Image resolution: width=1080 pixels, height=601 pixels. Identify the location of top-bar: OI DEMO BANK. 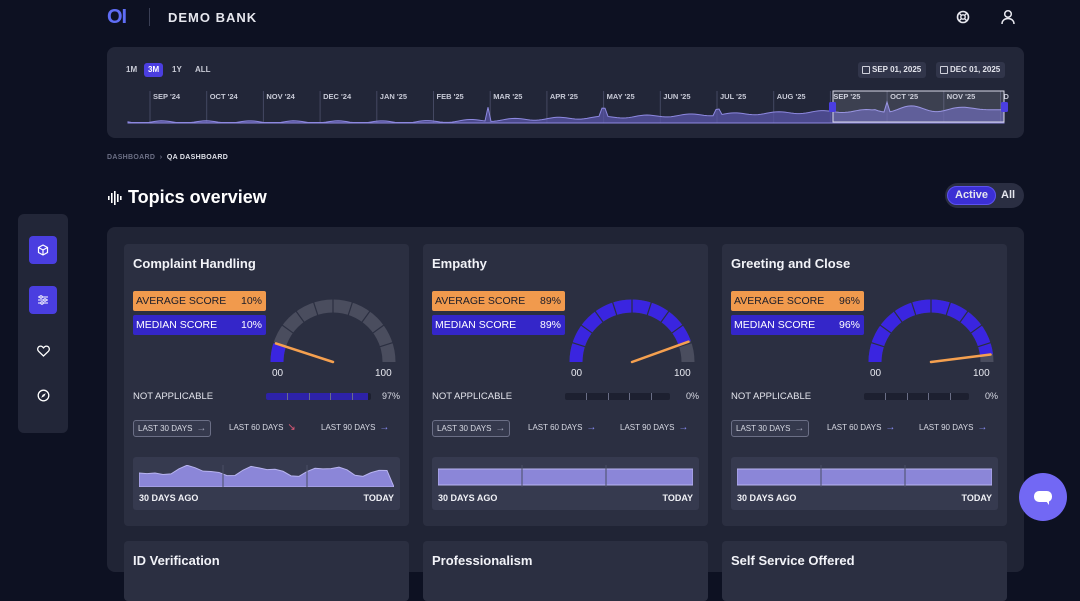
(540, 17).